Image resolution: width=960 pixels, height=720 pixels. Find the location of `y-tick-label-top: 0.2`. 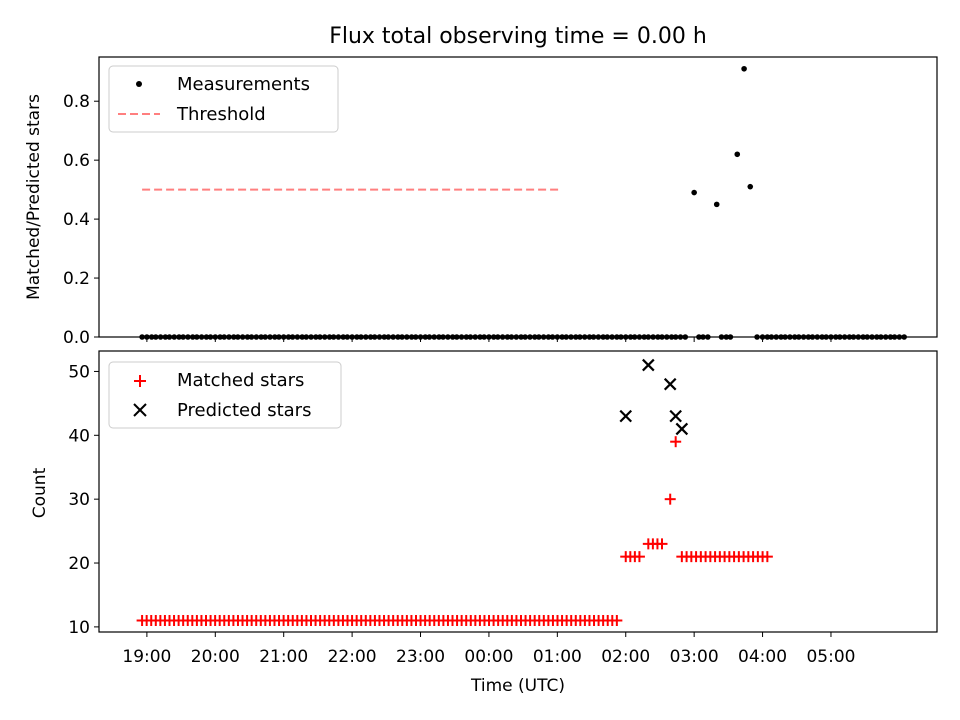

y-tick-label-top: 0.2 is located at coordinates (76, 279).